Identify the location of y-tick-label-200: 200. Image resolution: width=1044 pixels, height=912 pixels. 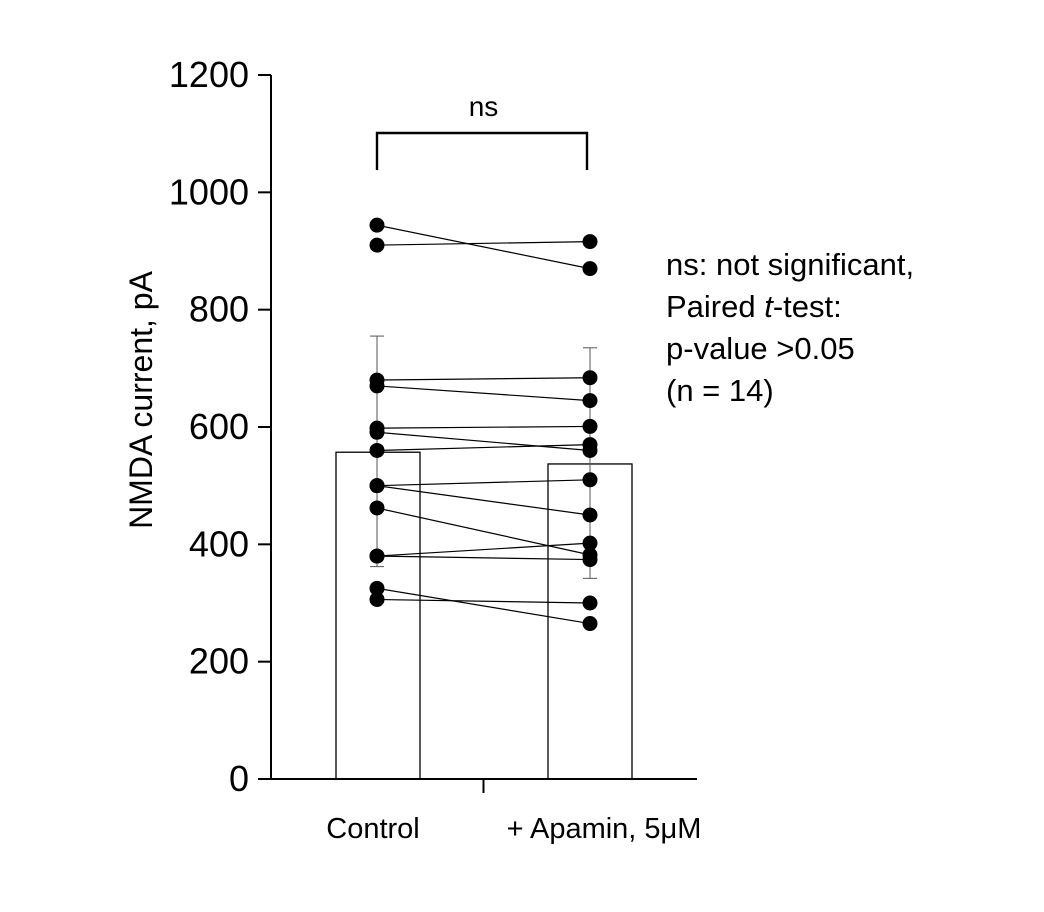
(219, 661).